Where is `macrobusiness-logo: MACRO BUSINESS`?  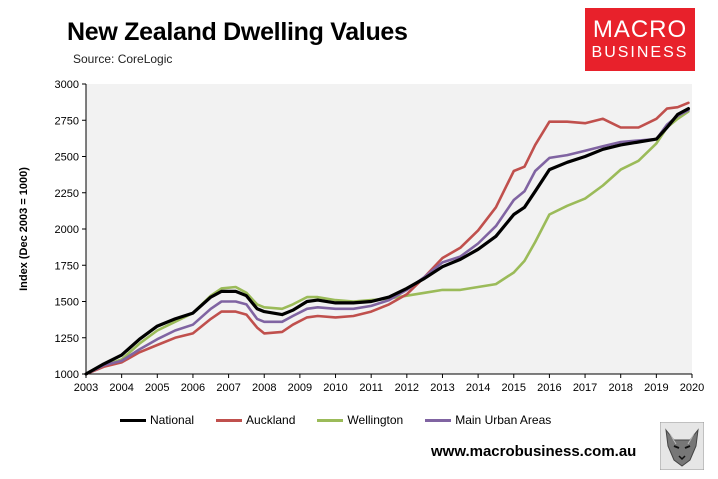
macrobusiness-logo: MACRO BUSINESS is located at coordinates (640, 39).